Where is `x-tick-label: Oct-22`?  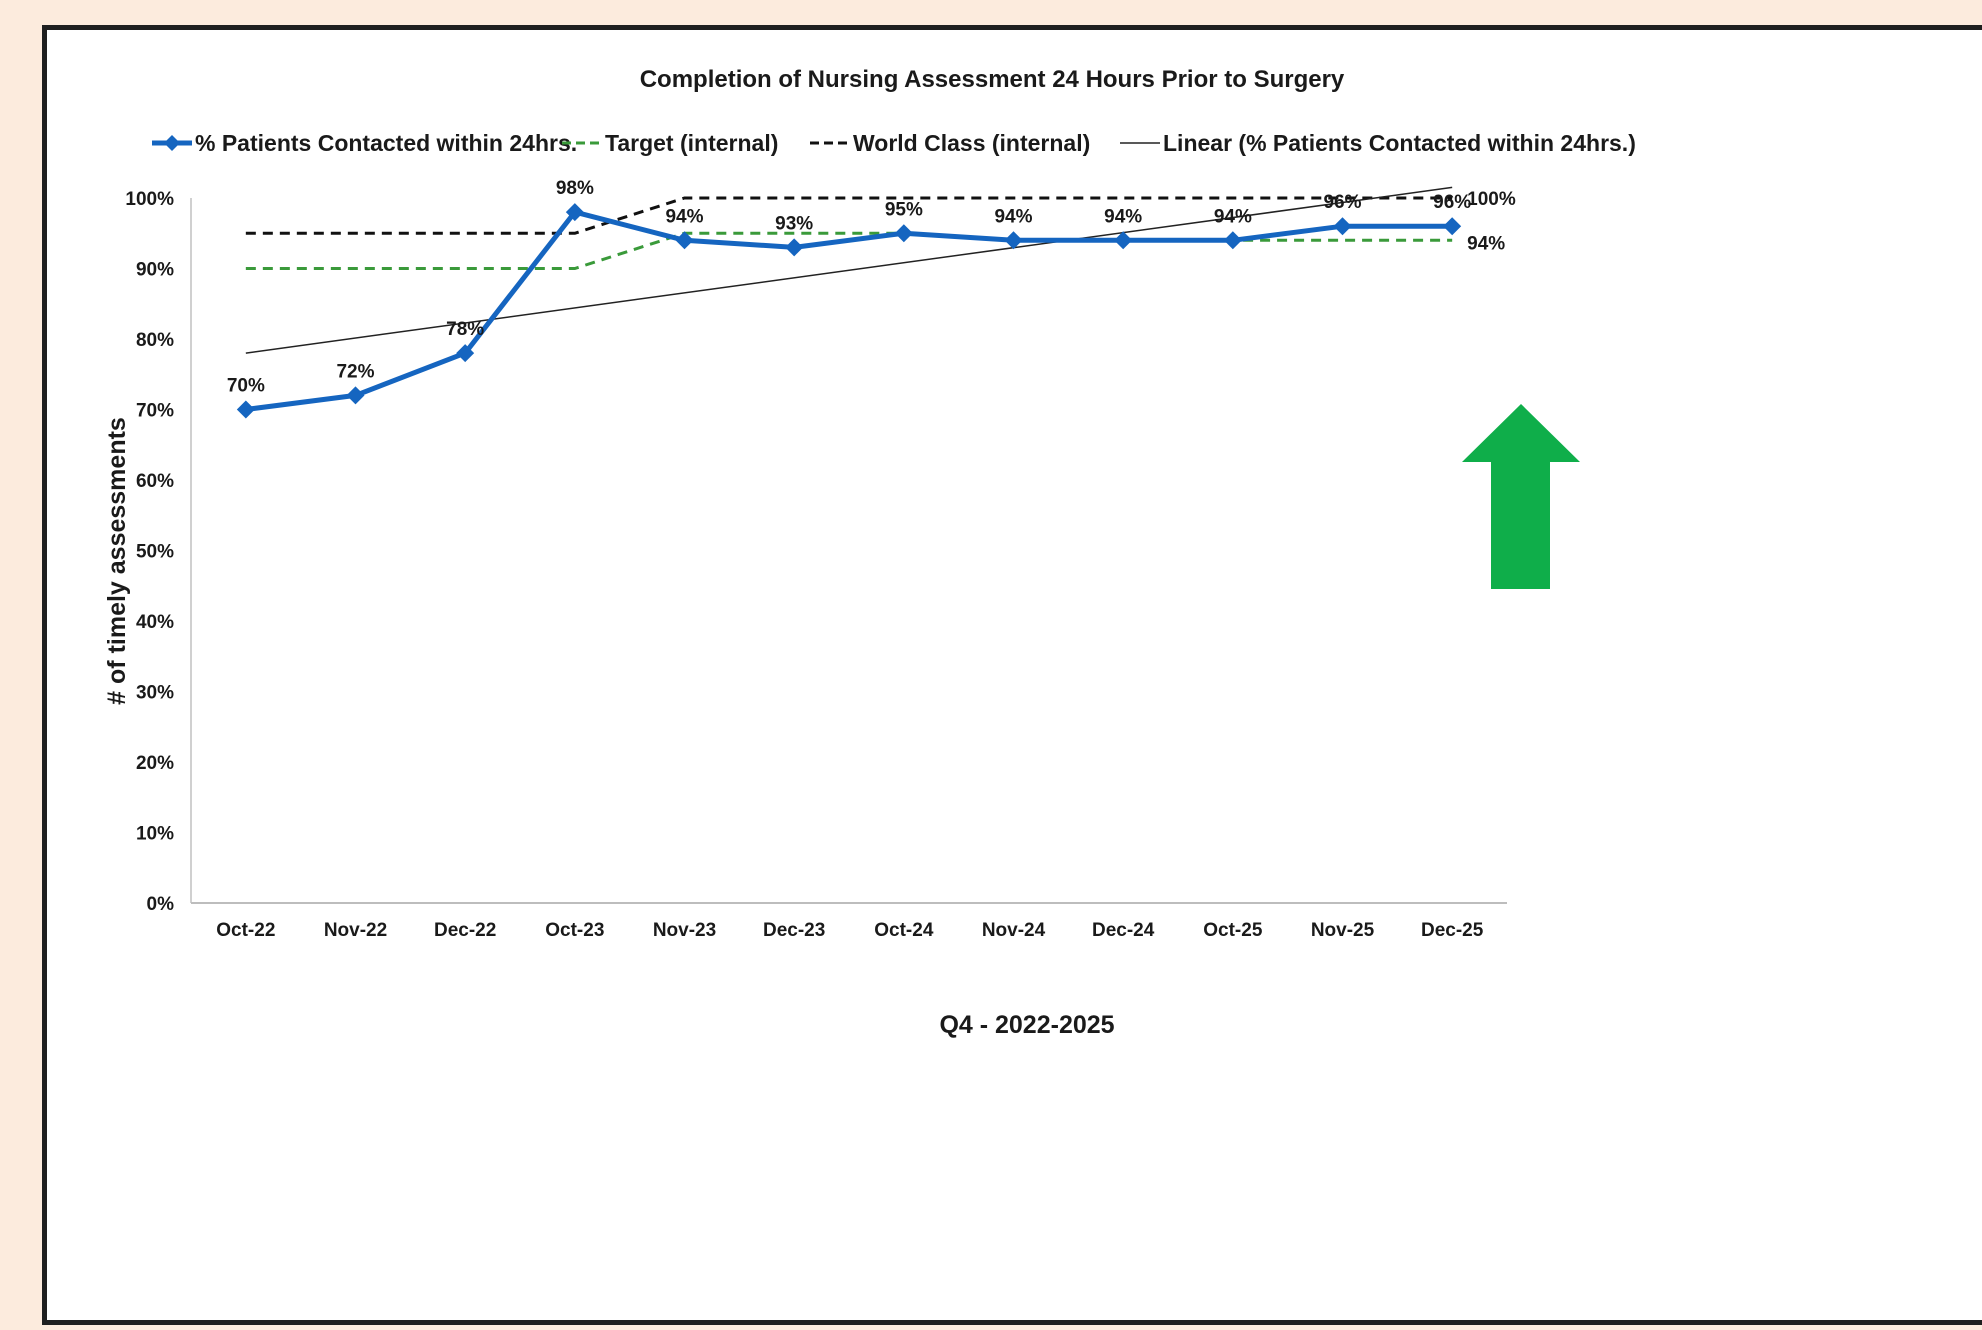 x-tick-label: Oct-22 is located at coordinates (245, 930).